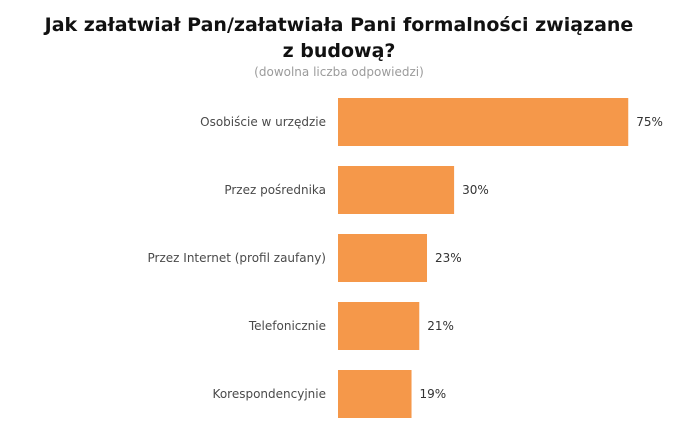 Image resolution: width=678 pixels, height=444 pixels. Describe the element at coordinates (649, 122) in the screenshot. I see `value-label: 75%` at that location.